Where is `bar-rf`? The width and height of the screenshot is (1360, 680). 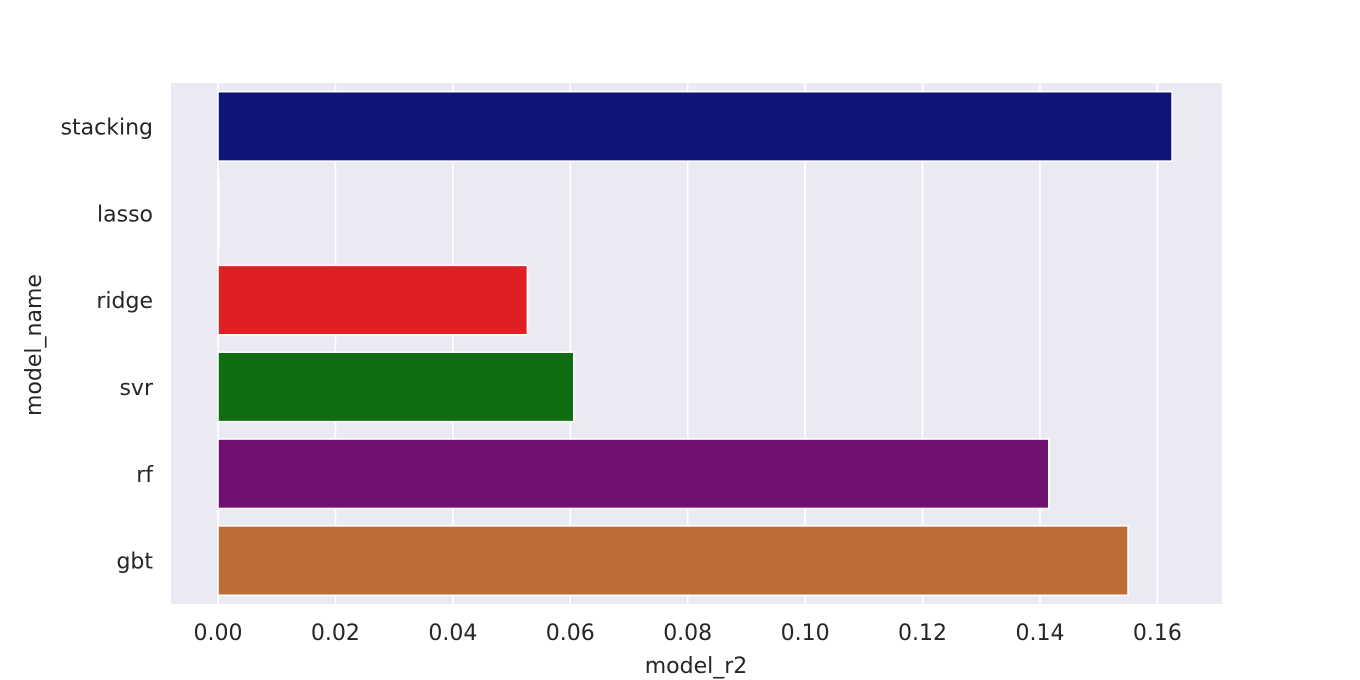 bar-rf is located at coordinates (633, 474).